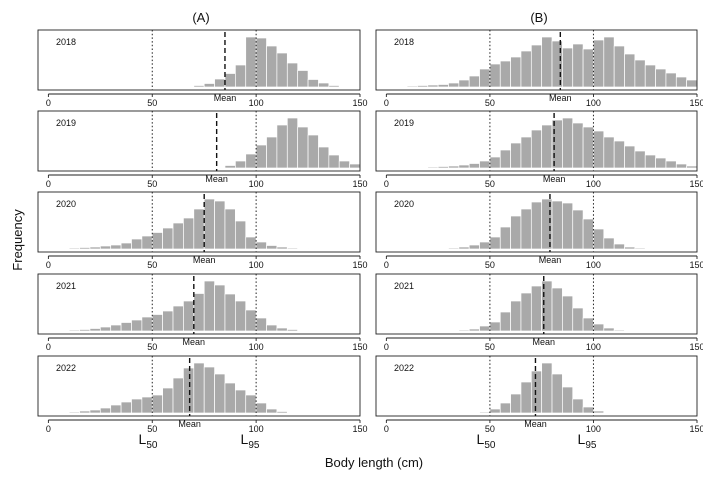  I want to click on l50-annotation-b: L50, so click(486, 441).